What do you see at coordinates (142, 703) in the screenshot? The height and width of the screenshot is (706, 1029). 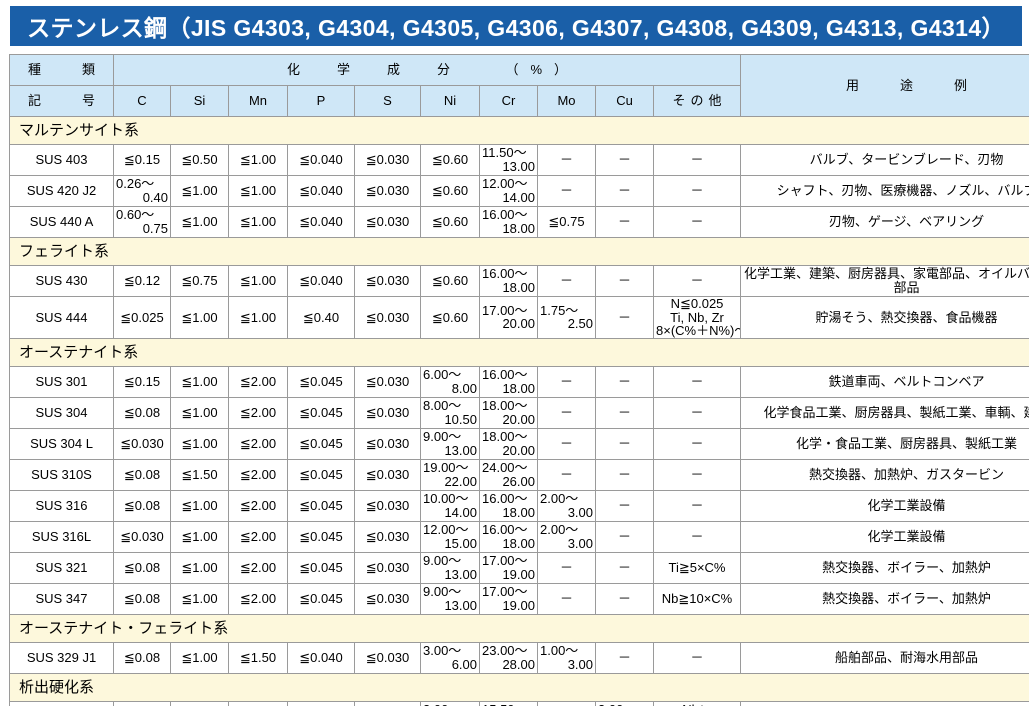 I see `c-cell: ≦0.07` at bounding box center [142, 703].